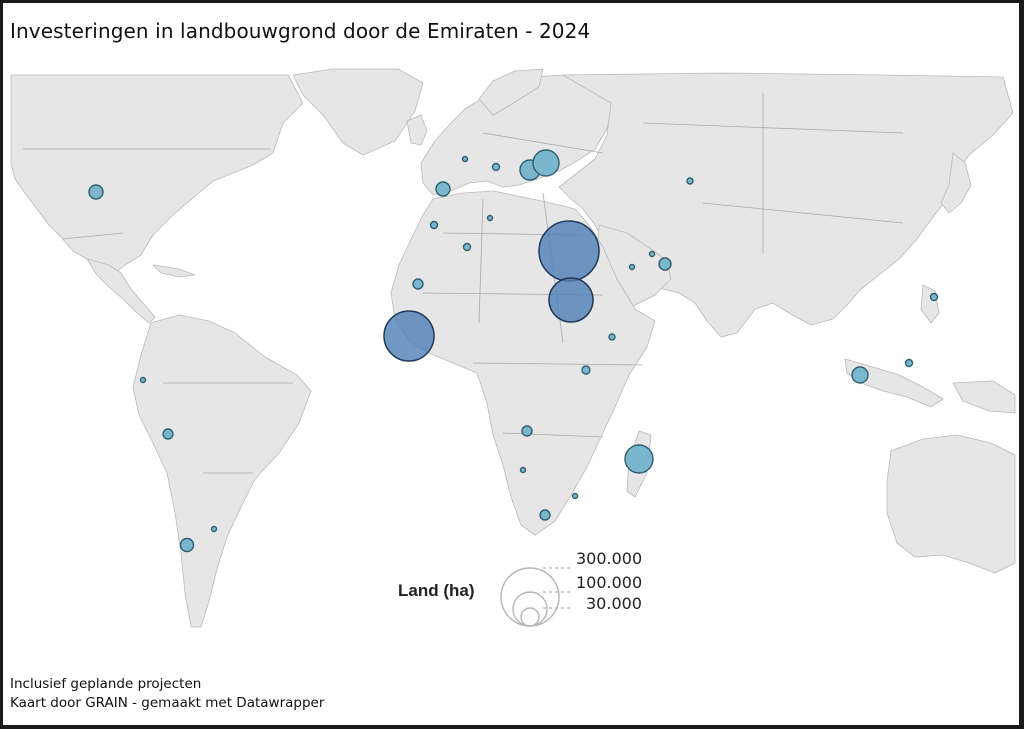  Describe the element at coordinates (984, 397) in the screenshot. I see `new-guinea` at that location.